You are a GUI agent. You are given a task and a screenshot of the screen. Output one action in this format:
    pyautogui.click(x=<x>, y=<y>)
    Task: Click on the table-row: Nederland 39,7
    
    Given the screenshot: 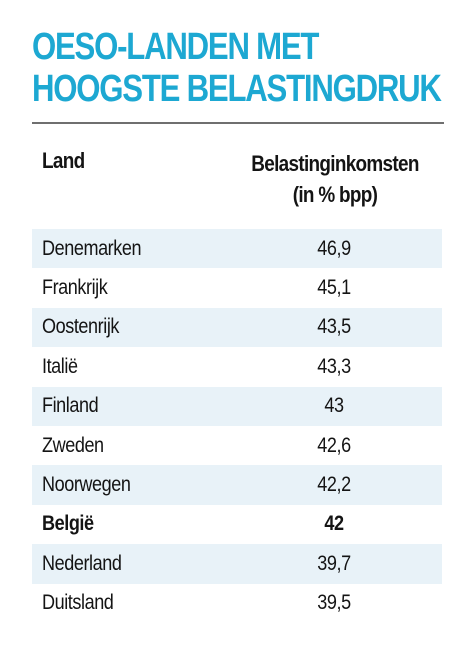 What is the action you would take?
    pyautogui.click(x=237, y=564)
    